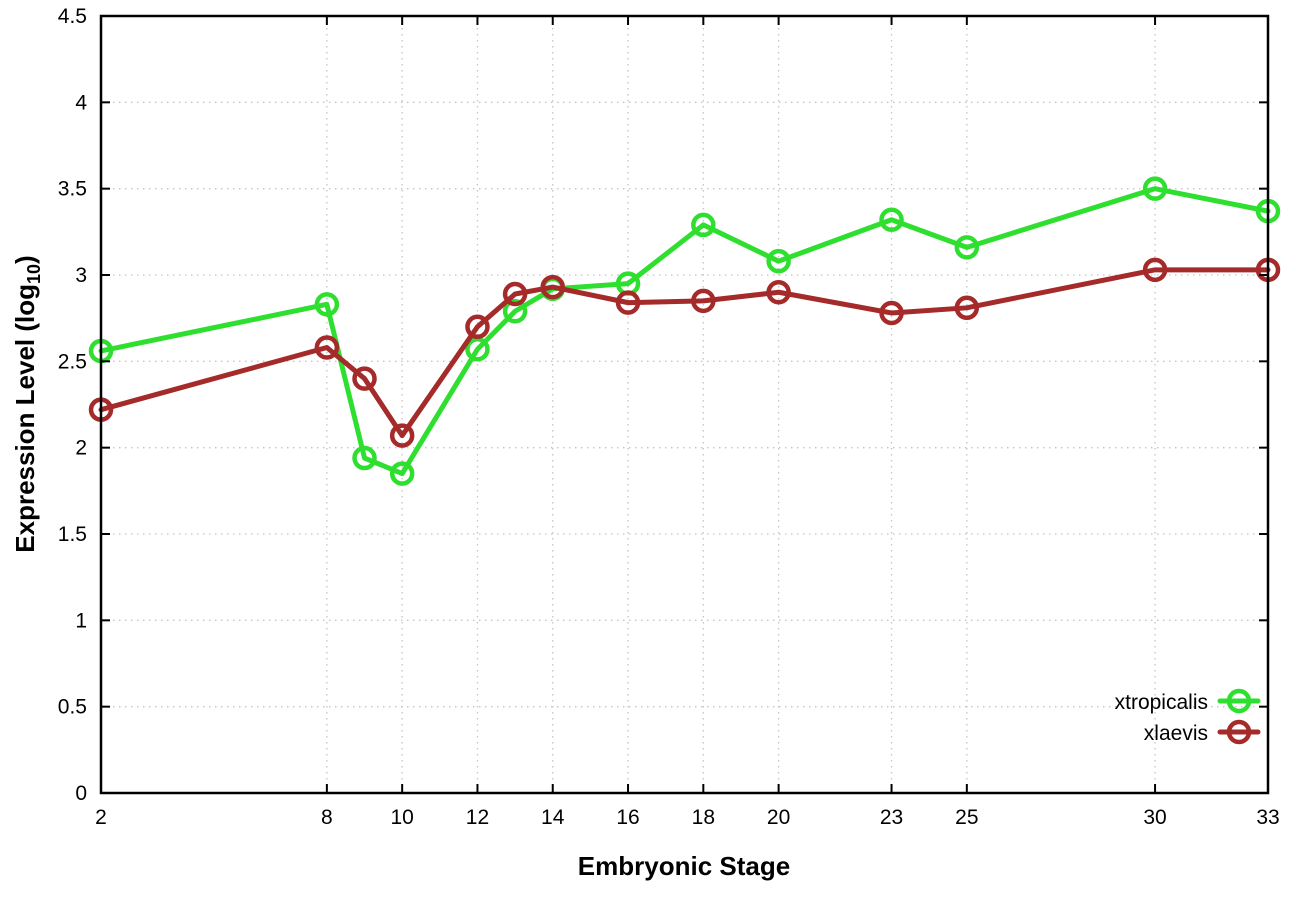 The height and width of the screenshot is (907, 1296). Describe the element at coordinates (25, 259) in the screenshot. I see `y-axis-title-close: )` at that location.